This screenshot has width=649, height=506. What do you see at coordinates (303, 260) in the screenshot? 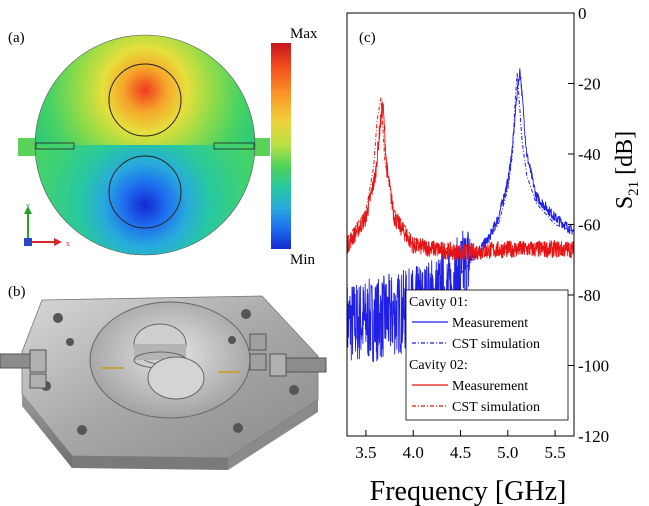
I see `colorbar-min-label: Min` at bounding box center [303, 260].